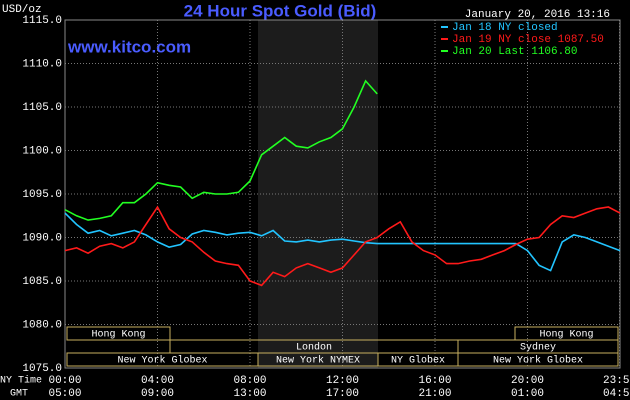 The width and height of the screenshot is (630, 400). I want to click on x-tick-label-gmt: 17:00, so click(342, 394).